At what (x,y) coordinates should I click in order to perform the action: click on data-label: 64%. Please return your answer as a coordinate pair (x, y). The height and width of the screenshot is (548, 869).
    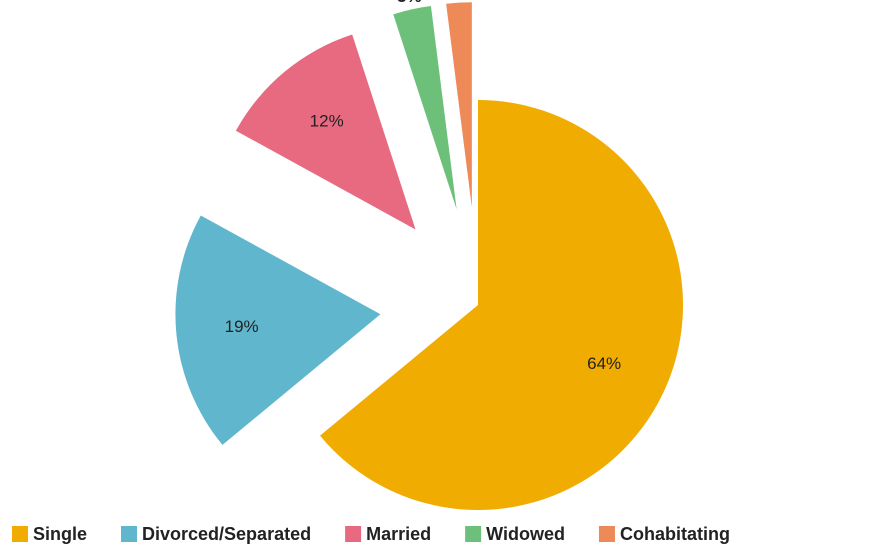
    Looking at the image, I should click on (604, 363).